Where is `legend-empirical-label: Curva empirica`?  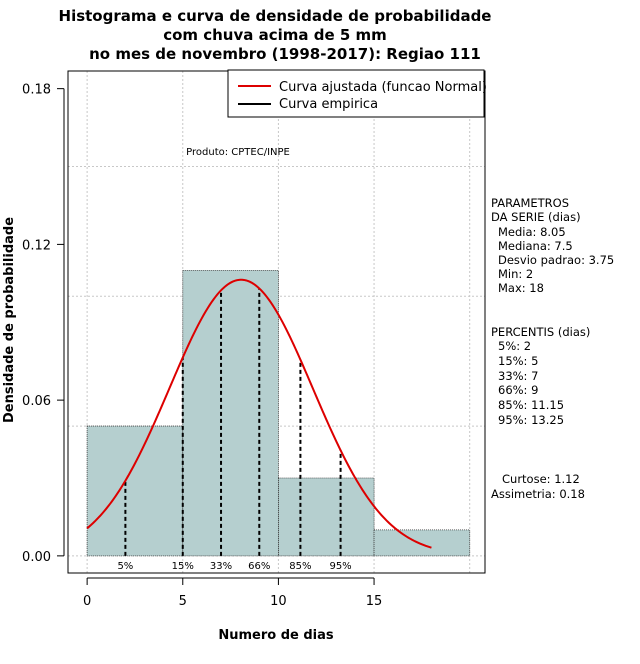 legend-empirical-label: Curva empirica is located at coordinates (328, 104).